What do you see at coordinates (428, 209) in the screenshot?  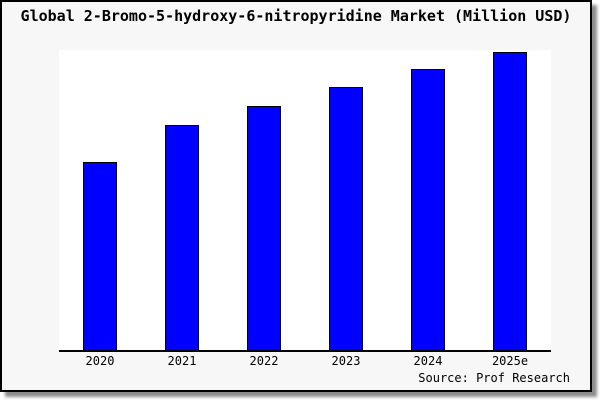 I see `bar-2024` at bounding box center [428, 209].